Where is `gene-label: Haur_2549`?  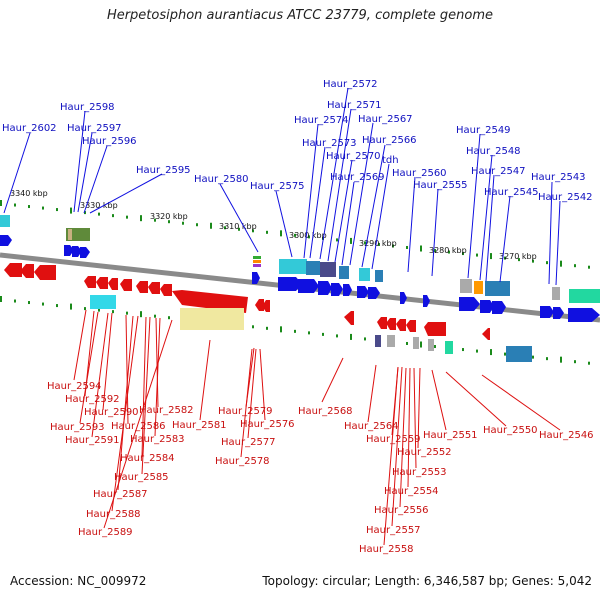 gene-label: Haur_2549 is located at coordinates (483, 130).